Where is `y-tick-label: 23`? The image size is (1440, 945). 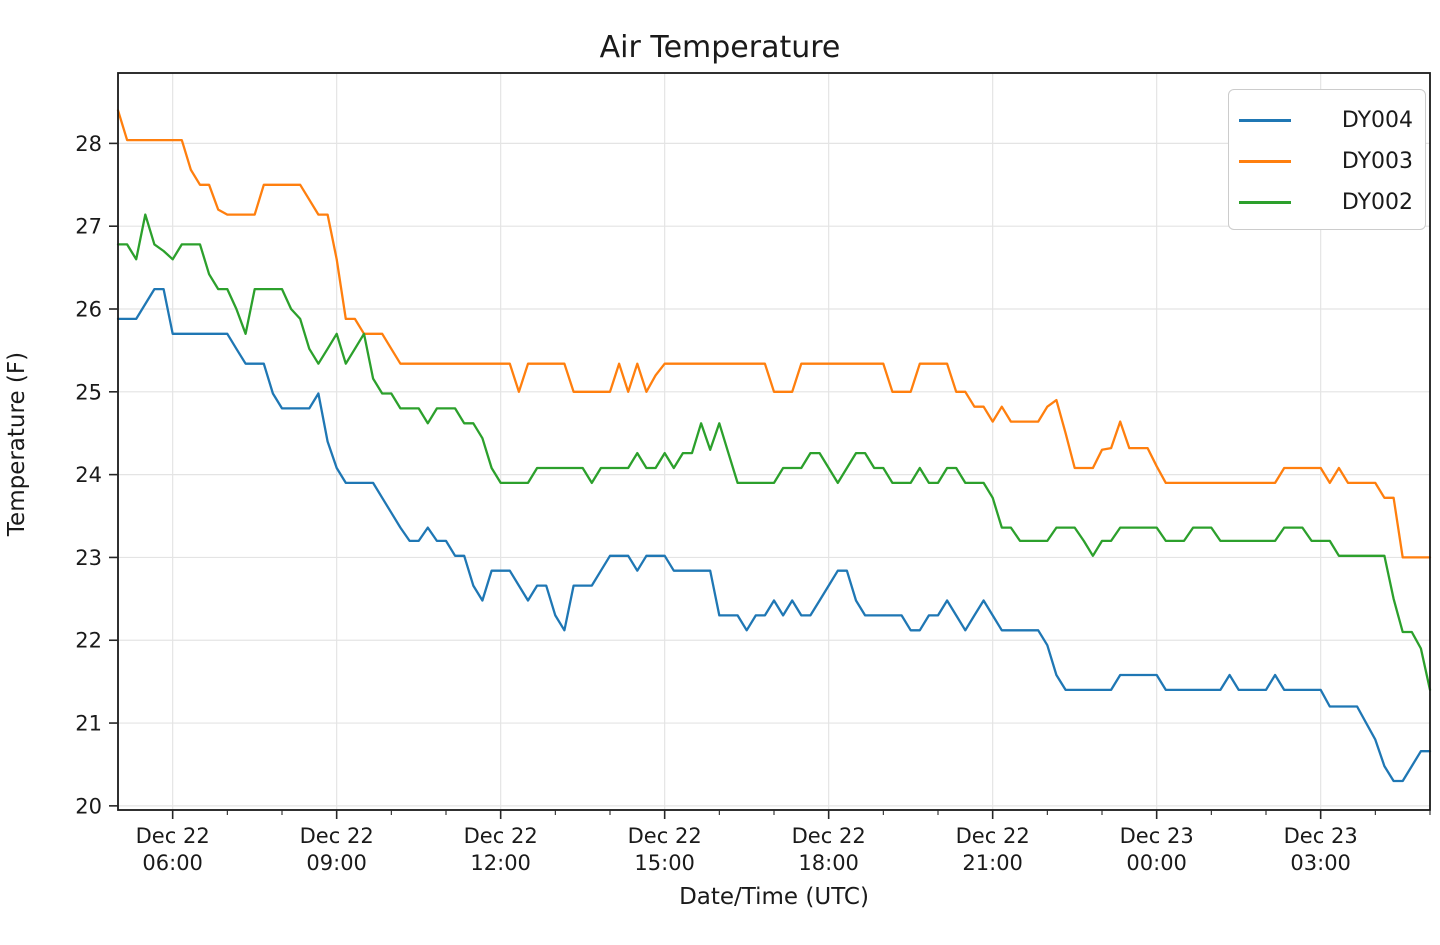 y-tick-label: 23 is located at coordinates (88, 558).